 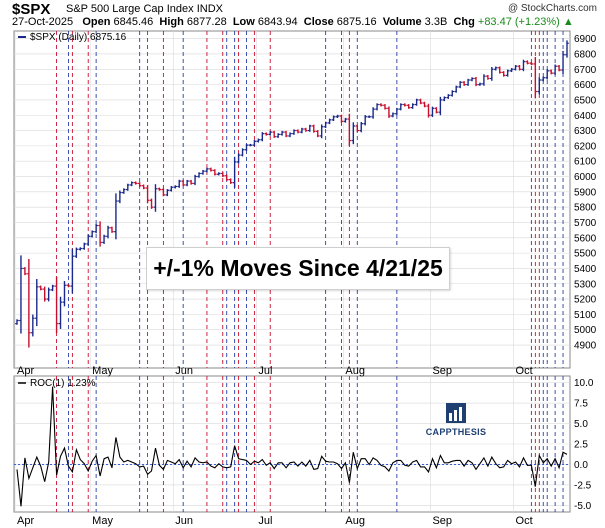 I want to click on price-y-tick: 6100, so click(x=585, y=162).